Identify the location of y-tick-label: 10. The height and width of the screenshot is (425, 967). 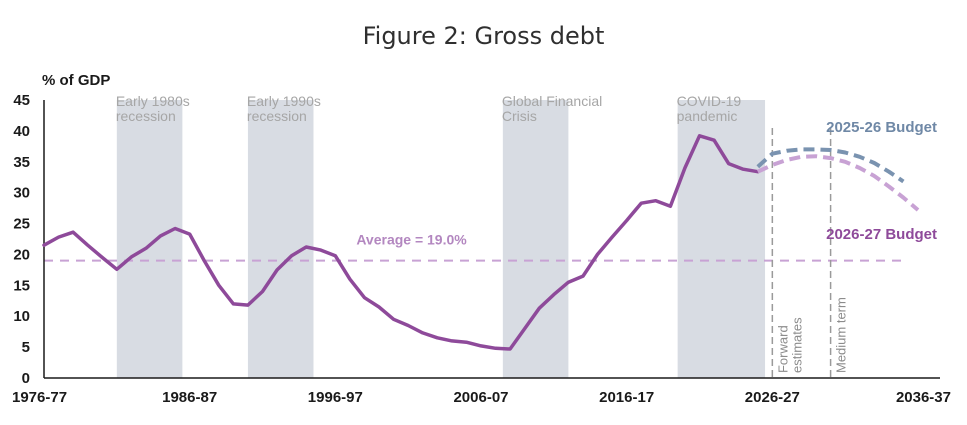
(21, 316).